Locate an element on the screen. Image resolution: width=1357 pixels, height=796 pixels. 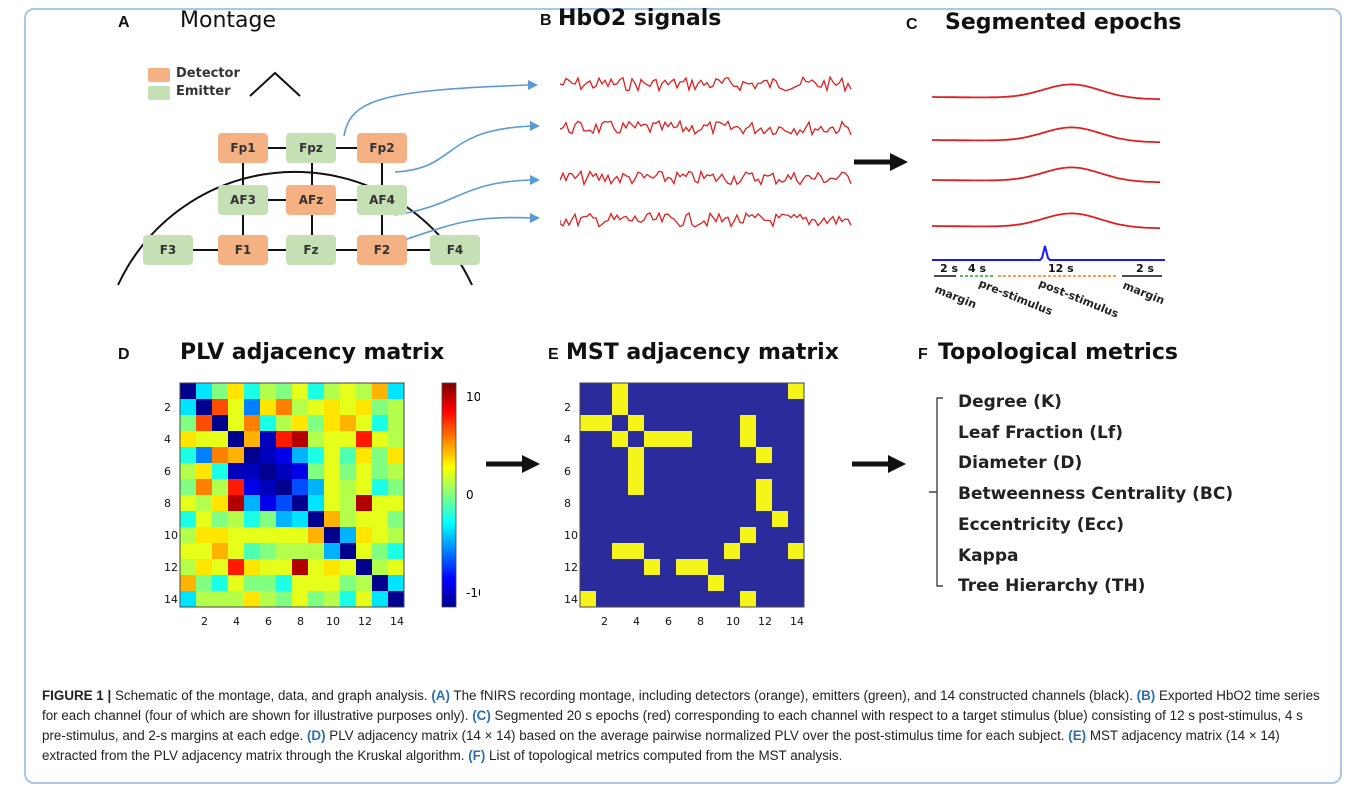
y-tick-10: 10 is located at coordinates (571, 535).